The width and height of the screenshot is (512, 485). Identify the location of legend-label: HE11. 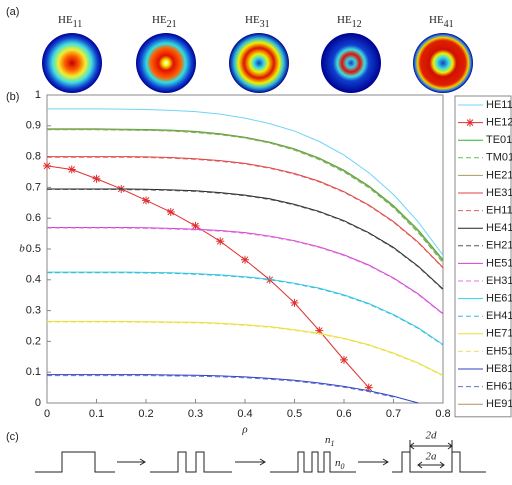
(499, 105).